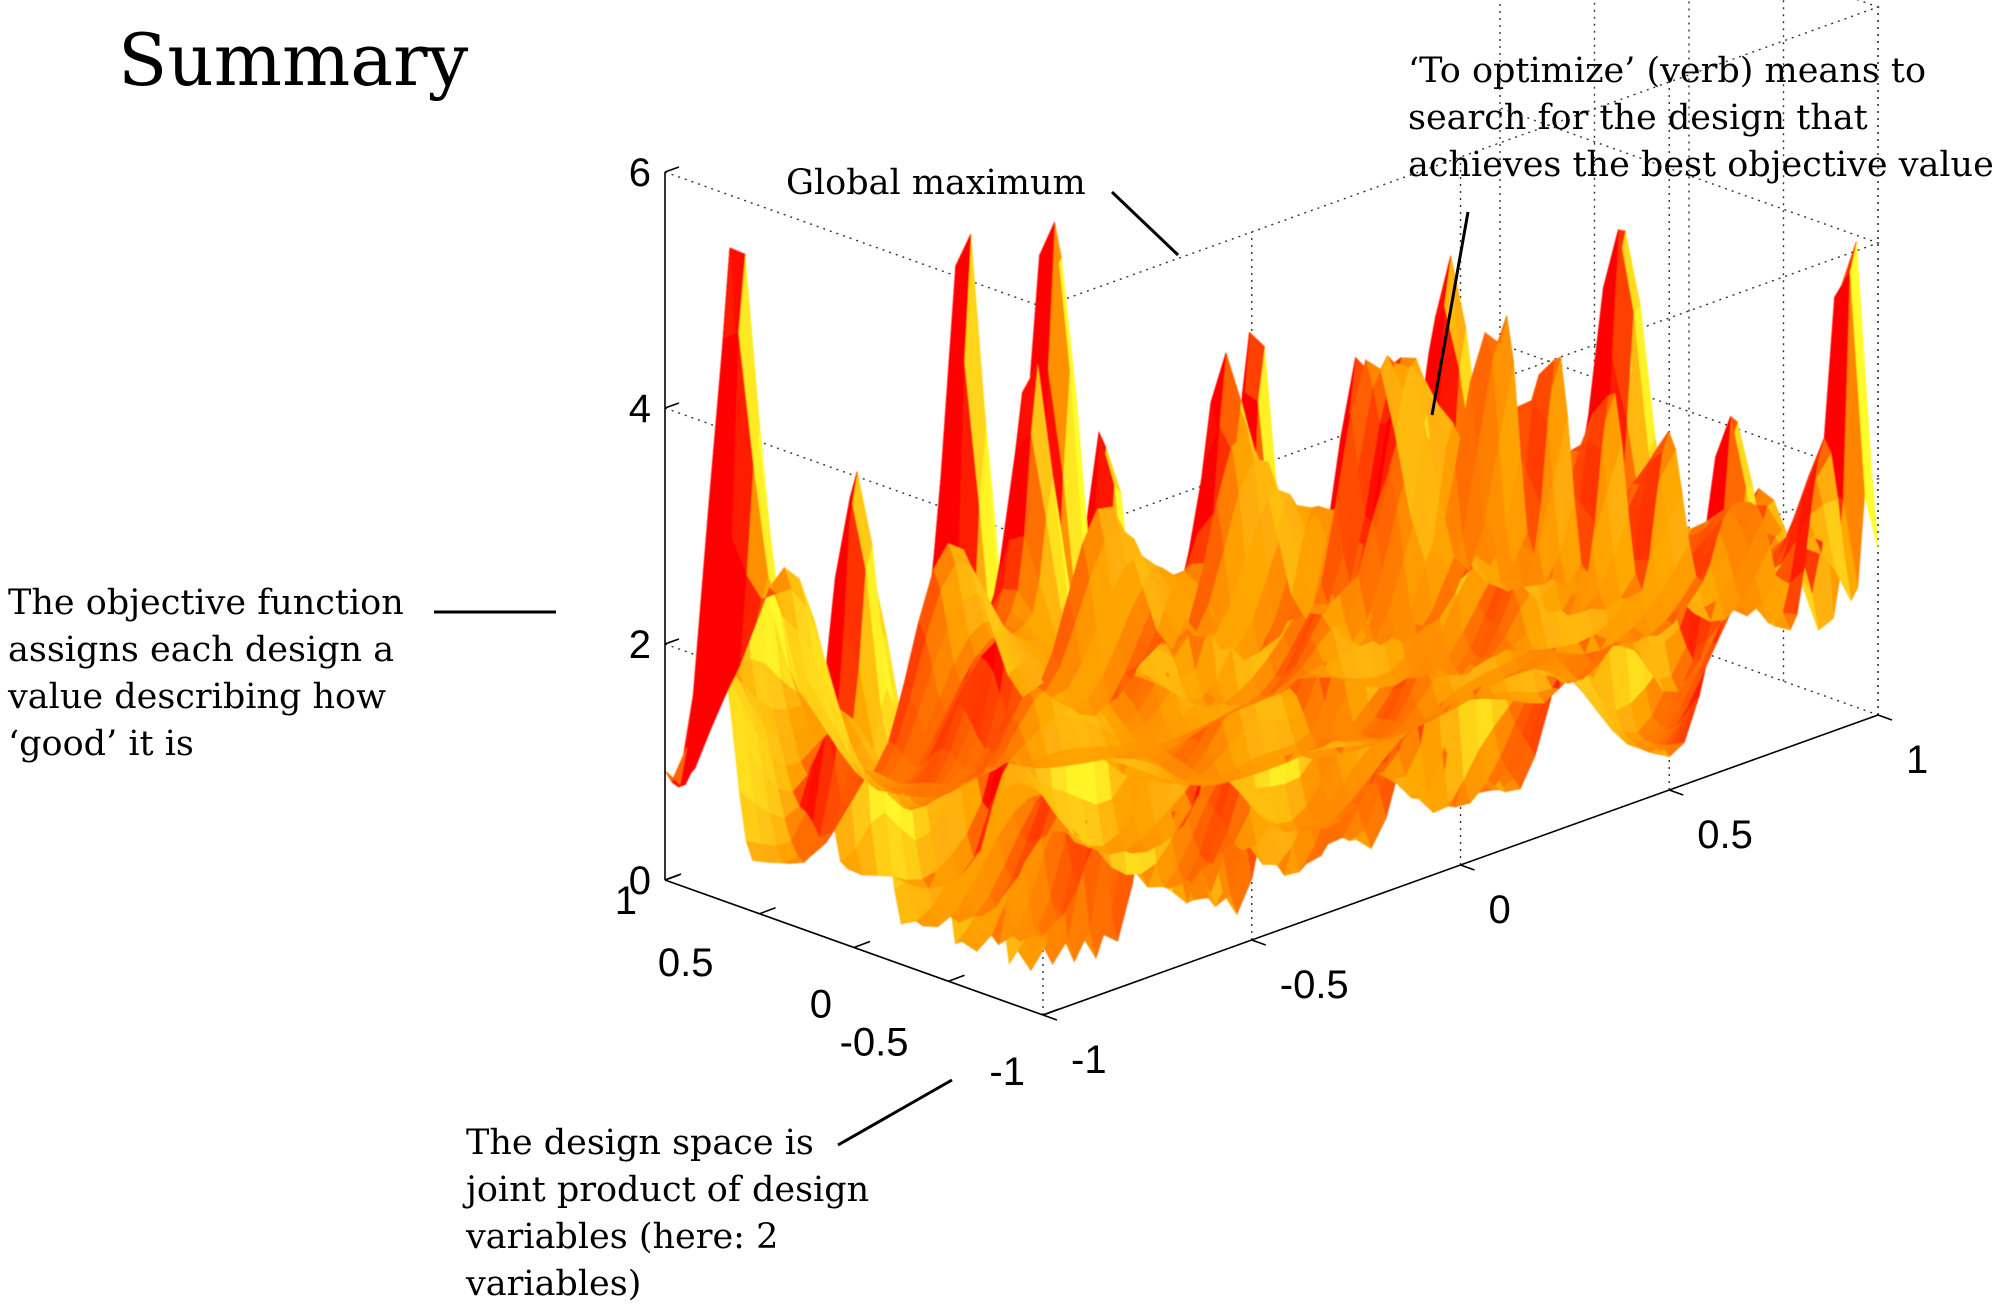 The image size is (2000, 1312). I want to click on y-tick-label-1: 1, so click(1917, 760).